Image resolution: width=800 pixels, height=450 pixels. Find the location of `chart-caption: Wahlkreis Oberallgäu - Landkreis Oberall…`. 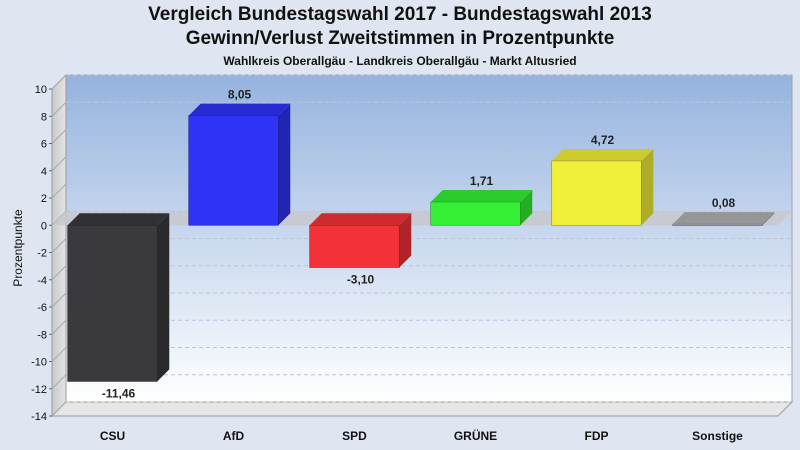

chart-caption: Wahlkreis Oberallgäu - Landkreis Oberall… is located at coordinates (400, 61).